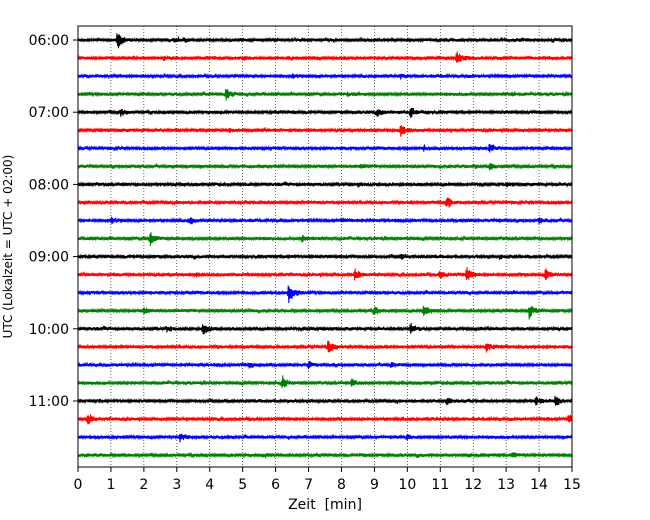 The width and height of the screenshot is (650, 520). I want to click on x-tick-label: 13, so click(506, 485).